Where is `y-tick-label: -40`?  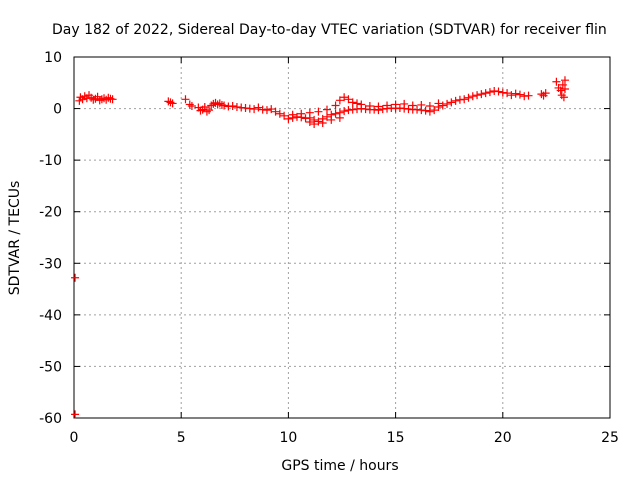 y-tick-label: -40 is located at coordinates (50, 316).